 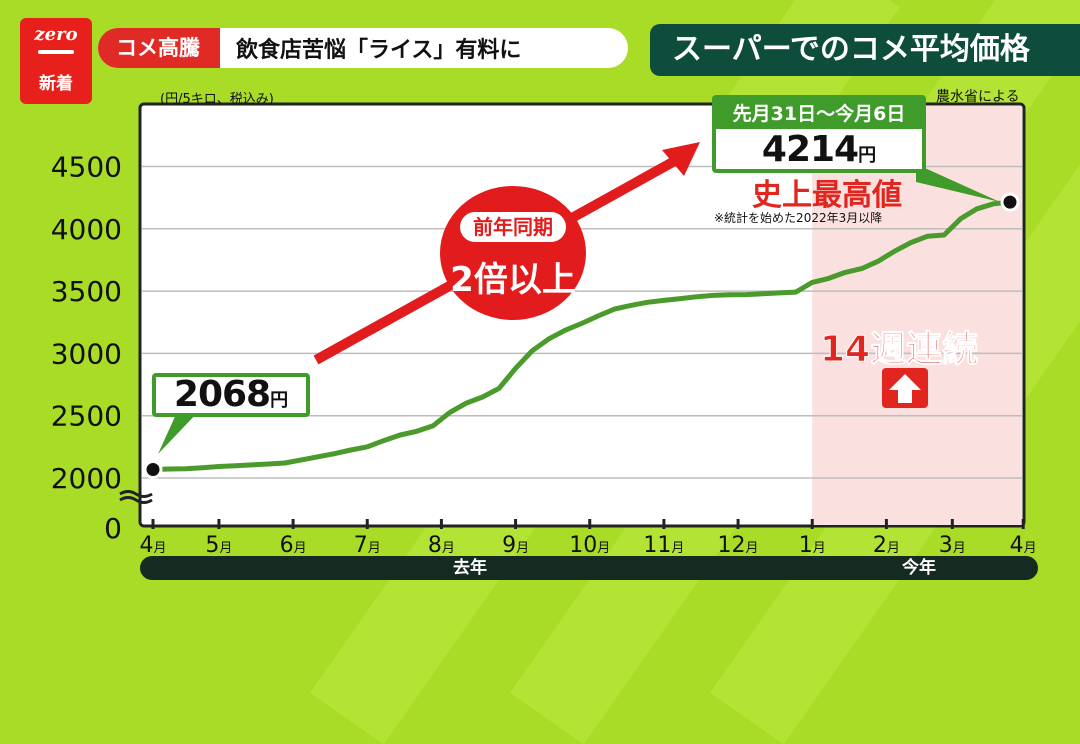 I want to click on record-note: ※統計を始めた2022年3月以降, so click(x=798, y=218).